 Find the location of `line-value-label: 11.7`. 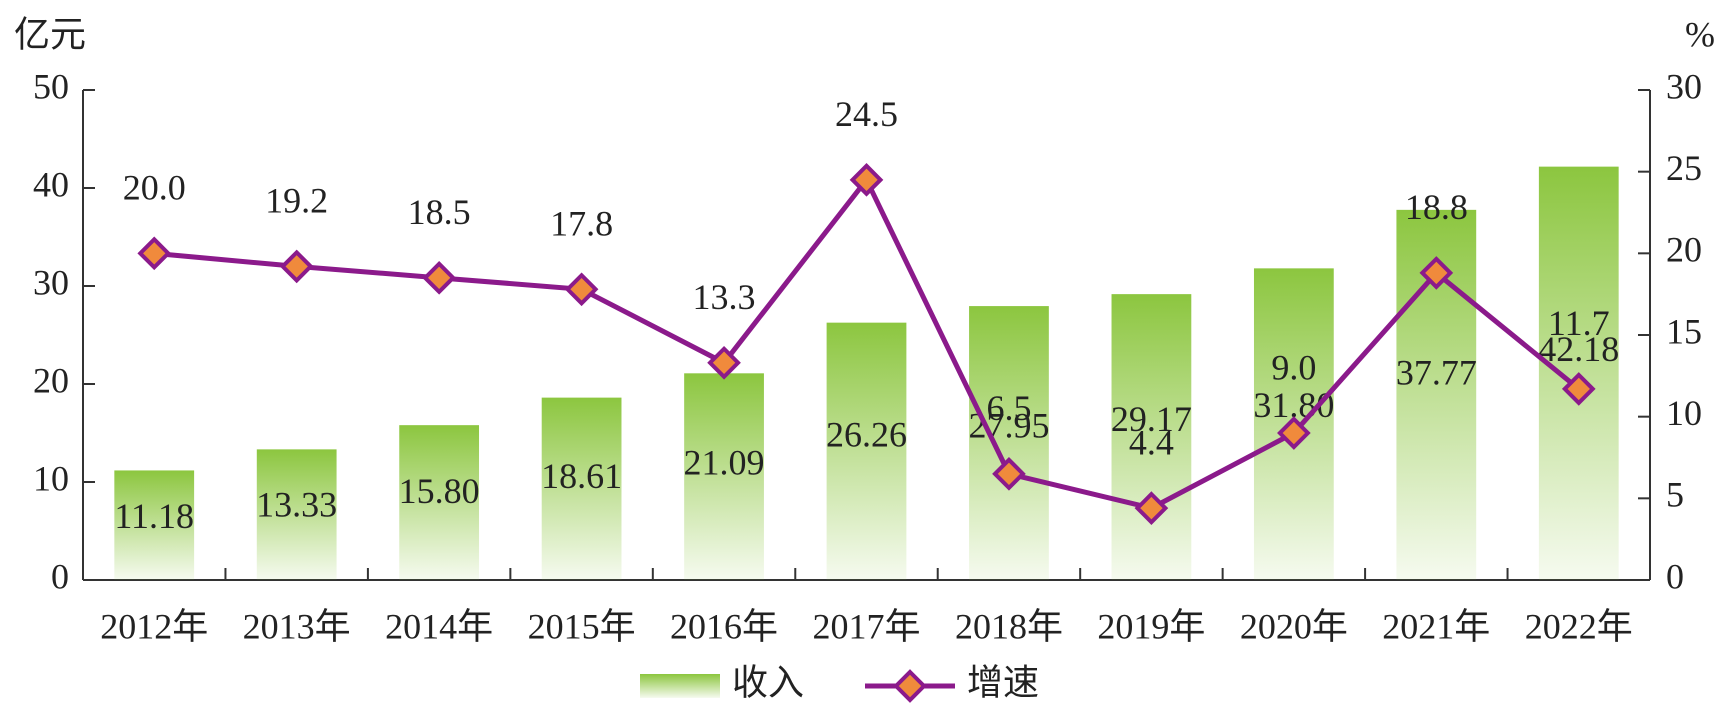

line-value-label: 11.7 is located at coordinates (1579, 323).